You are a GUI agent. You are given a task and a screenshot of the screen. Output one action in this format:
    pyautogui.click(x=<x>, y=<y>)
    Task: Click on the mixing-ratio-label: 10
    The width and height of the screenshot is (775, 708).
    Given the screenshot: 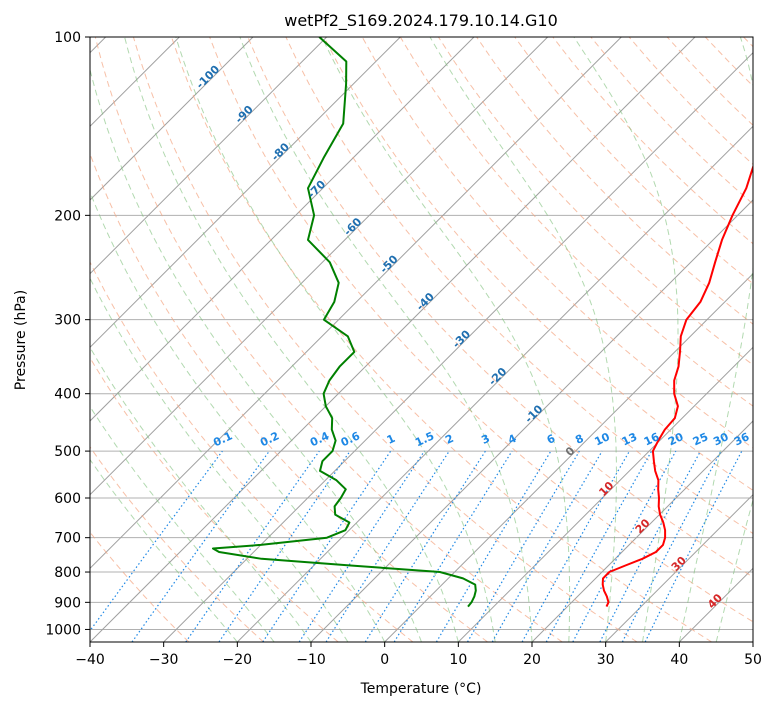 What is the action you would take?
    pyautogui.click(x=603, y=439)
    